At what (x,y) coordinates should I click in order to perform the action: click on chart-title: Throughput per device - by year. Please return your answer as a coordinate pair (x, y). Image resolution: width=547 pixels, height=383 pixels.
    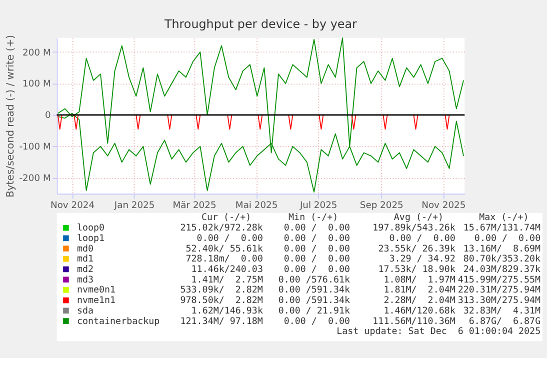
    Looking at the image, I should click on (260, 23).